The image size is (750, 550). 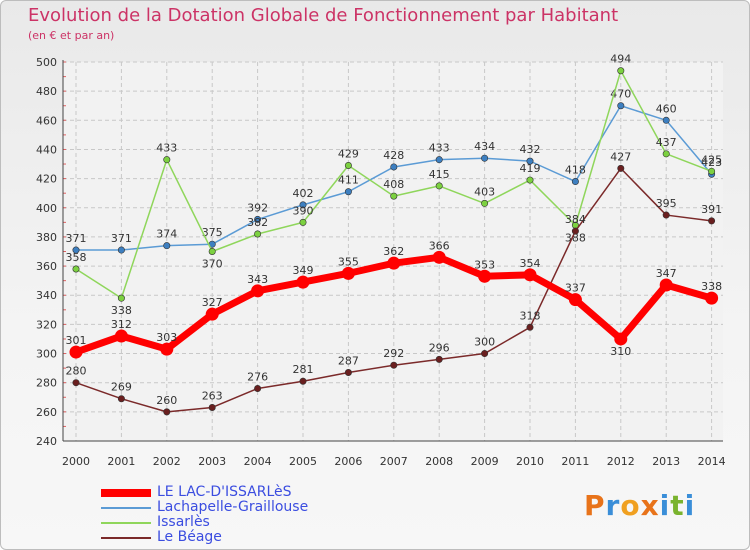 I want to click on data-label: 391, so click(x=711, y=209).